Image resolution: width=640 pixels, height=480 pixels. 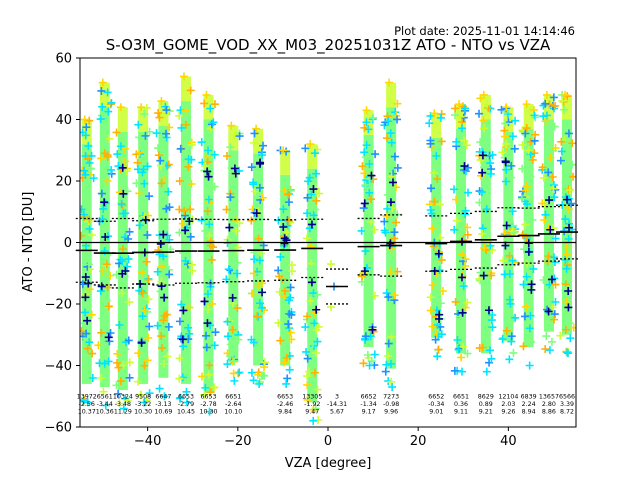 What do you see at coordinates (63, 182) in the screenshot?
I see `y-tick-label: 20` at bounding box center [63, 182].